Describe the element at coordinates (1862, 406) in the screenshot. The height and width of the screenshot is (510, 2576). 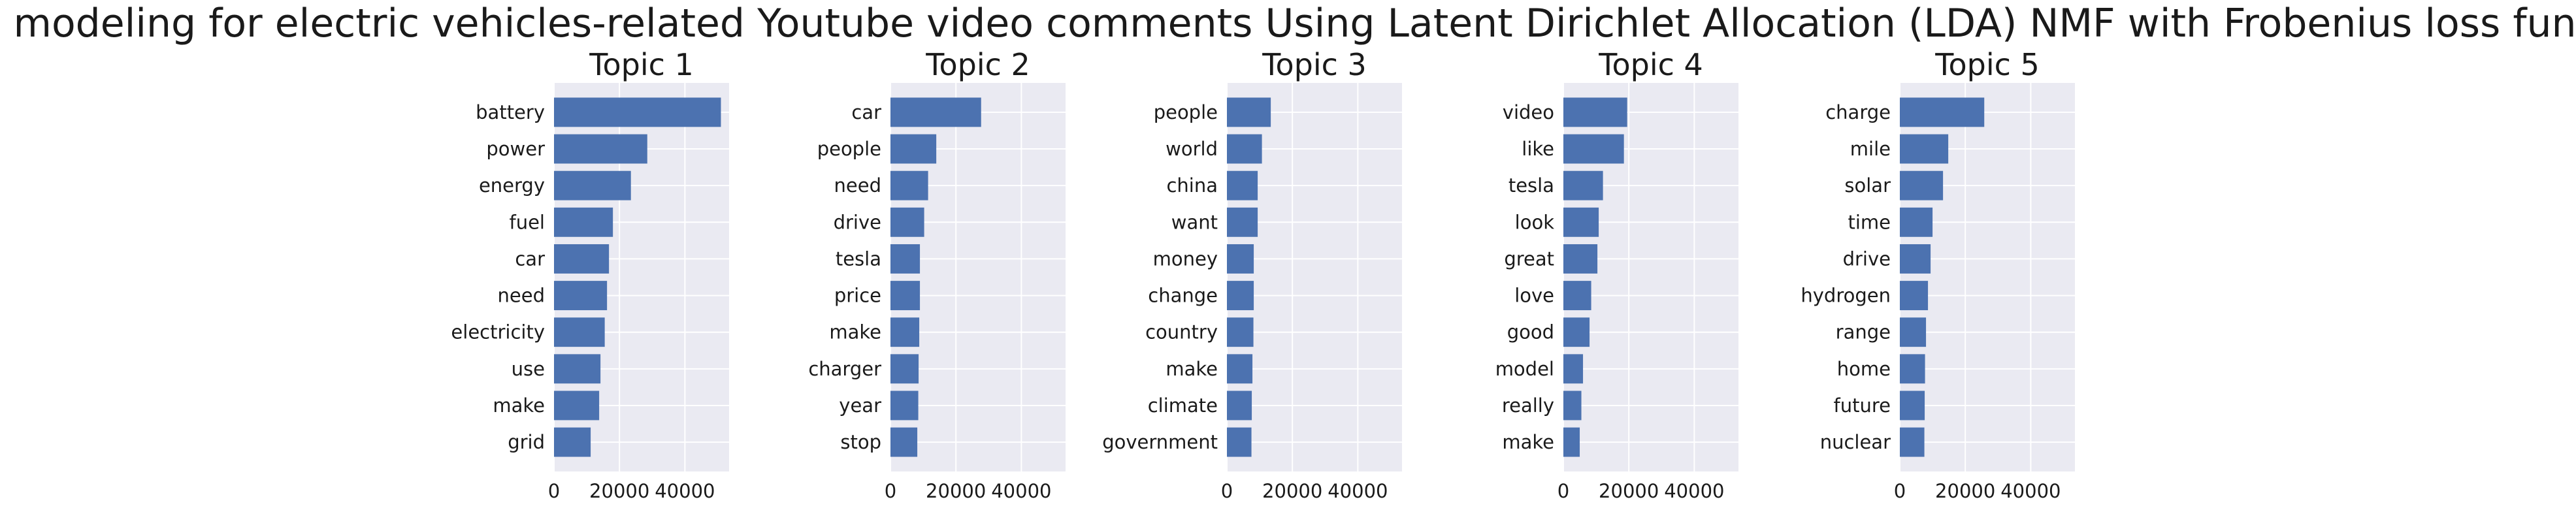
I see `category-label: future` at that location.